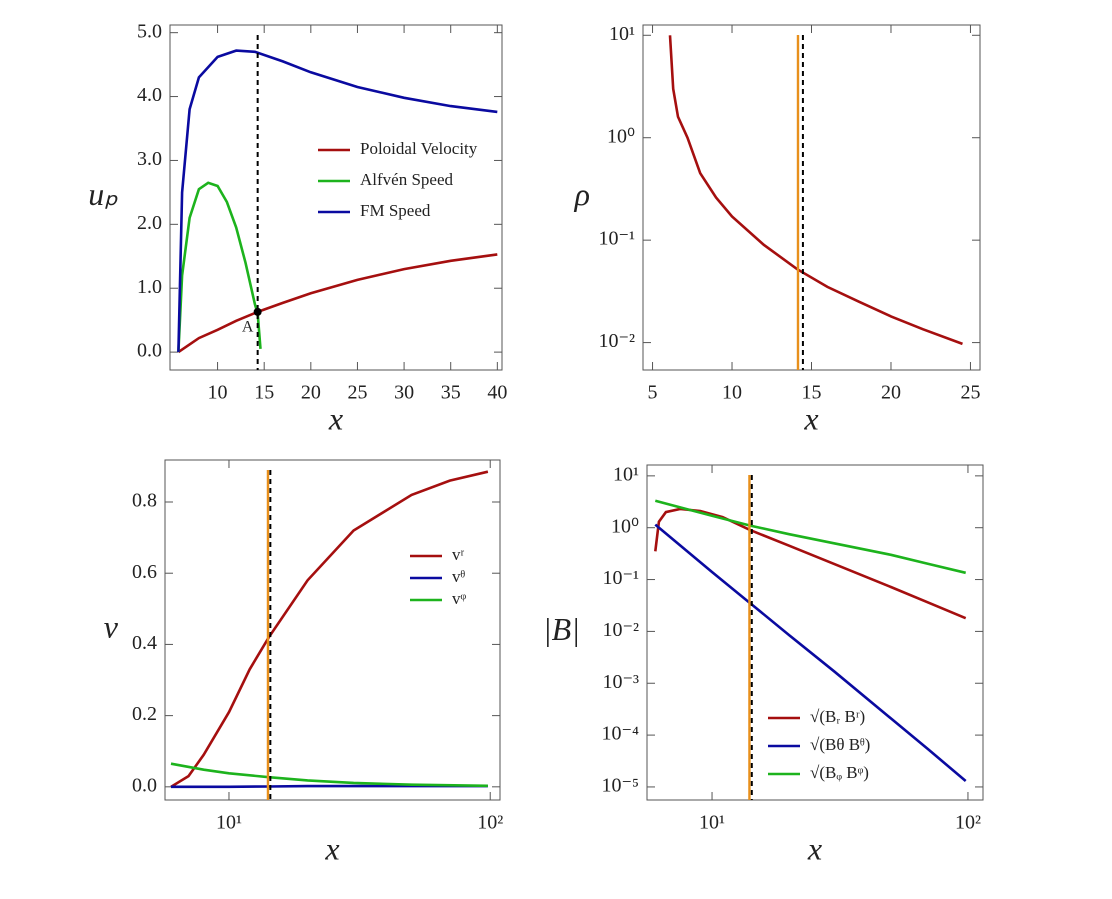  I want to click on legend-label: Poloidal Velocity, so click(419, 148).